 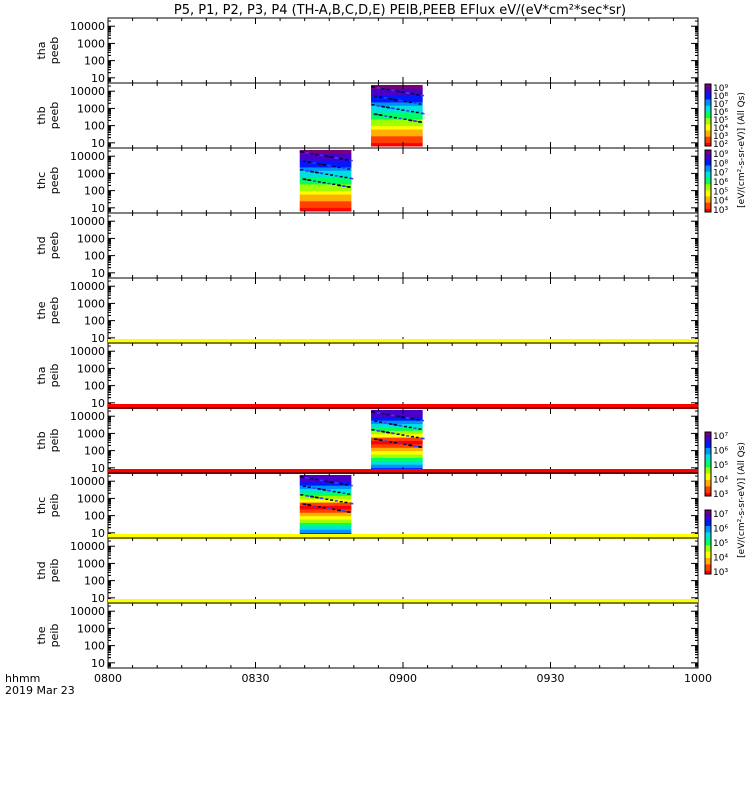 I want to click on panel-frame, so click(x=403, y=570).